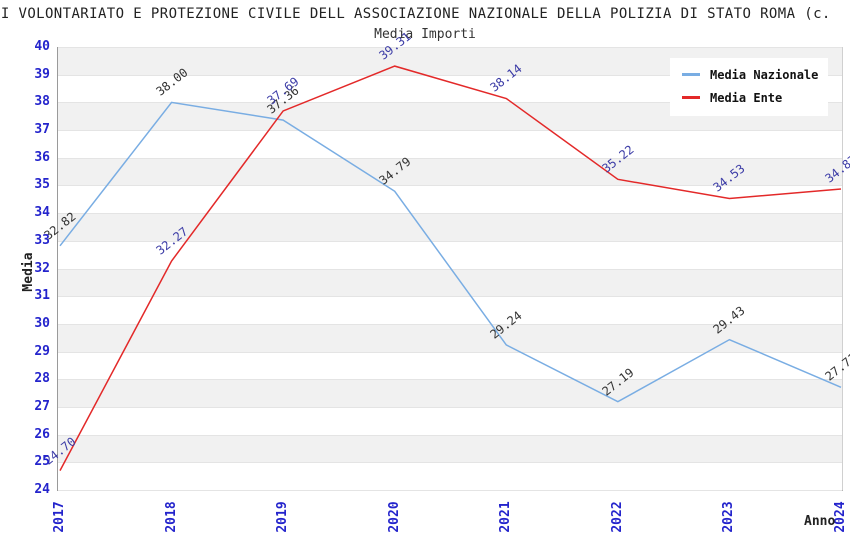 Image resolution: width=850 pixels, height=550 pixels. I want to click on y-tick-label: 32, so click(42, 268).